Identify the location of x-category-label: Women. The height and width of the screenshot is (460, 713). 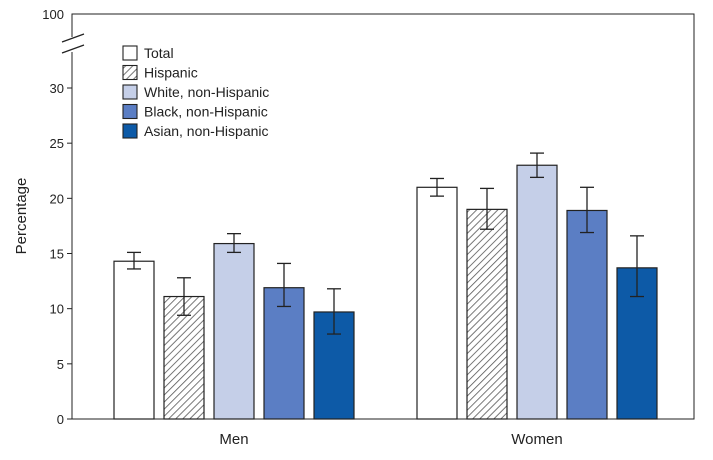
(536, 439).